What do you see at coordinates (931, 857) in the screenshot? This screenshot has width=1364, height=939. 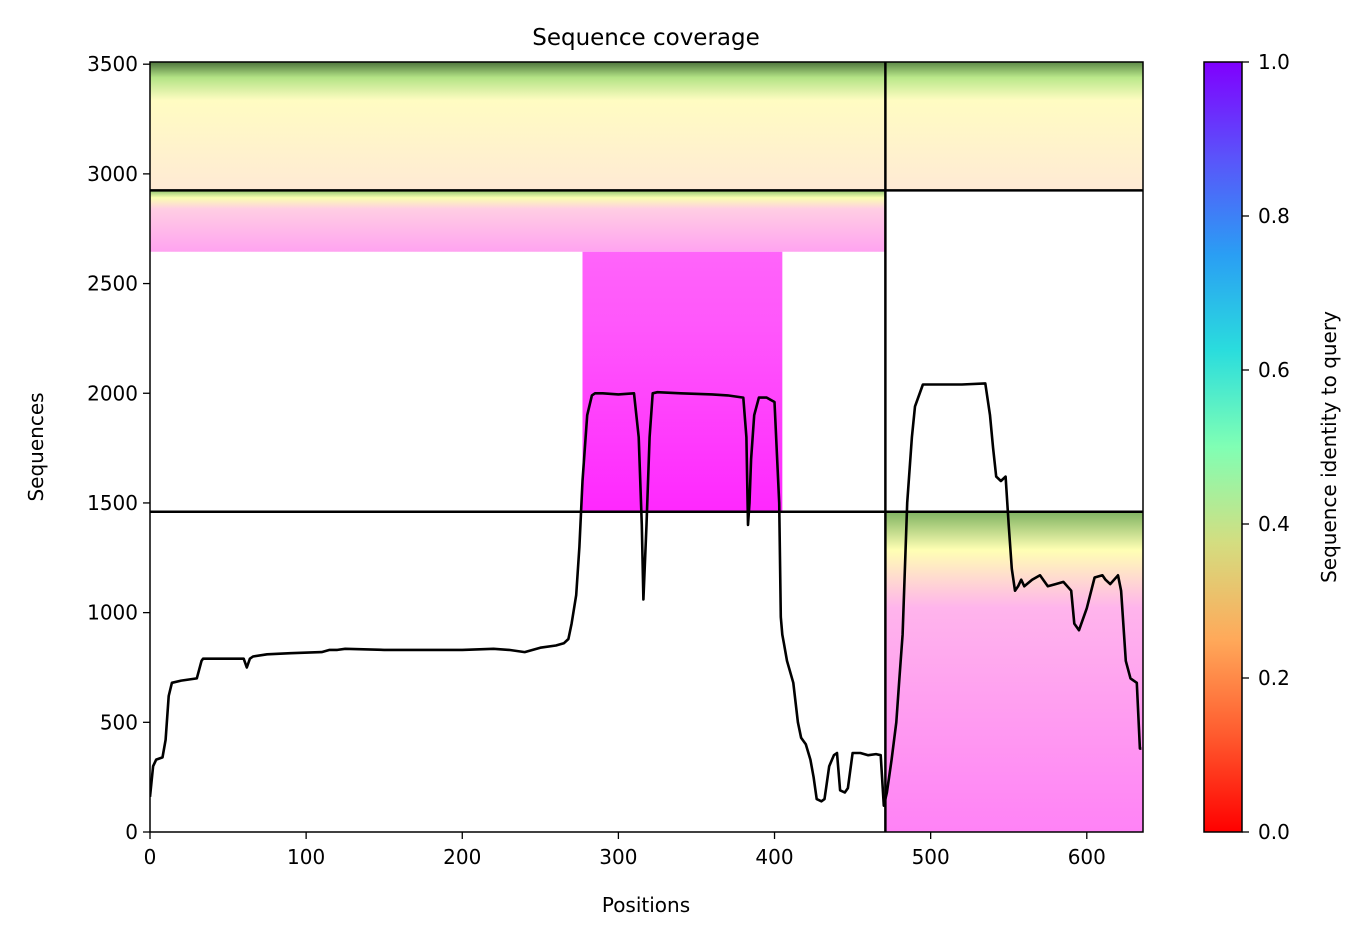 I see `x-tick-label: 500` at bounding box center [931, 857].